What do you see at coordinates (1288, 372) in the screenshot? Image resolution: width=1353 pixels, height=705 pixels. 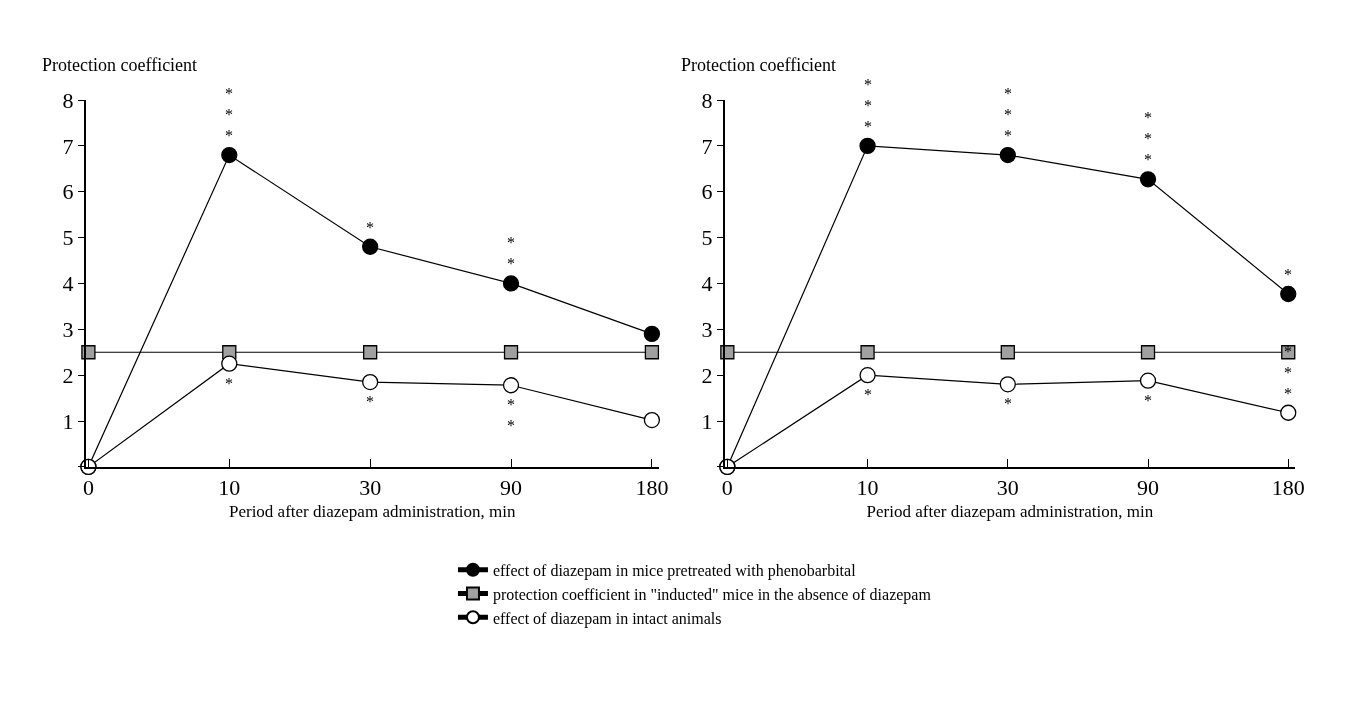 I see `annotation: * * *` at bounding box center [1288, 372].